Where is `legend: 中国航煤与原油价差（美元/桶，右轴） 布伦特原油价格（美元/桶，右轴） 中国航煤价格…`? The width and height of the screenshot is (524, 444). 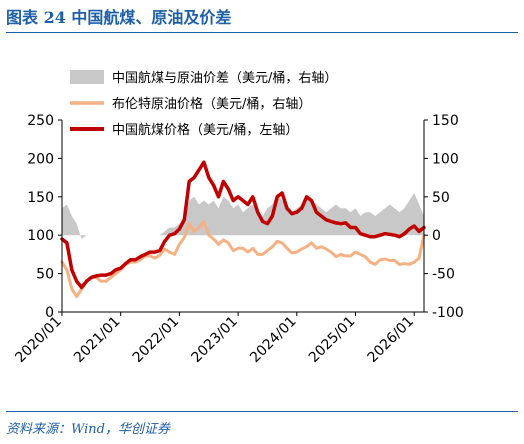 legend: 中国航煤与原油价差（美元/桶，右轴） 布伦特原油价格（美元/桶，右轴） 中国航煤价格… is located at coordinates (203, 104).